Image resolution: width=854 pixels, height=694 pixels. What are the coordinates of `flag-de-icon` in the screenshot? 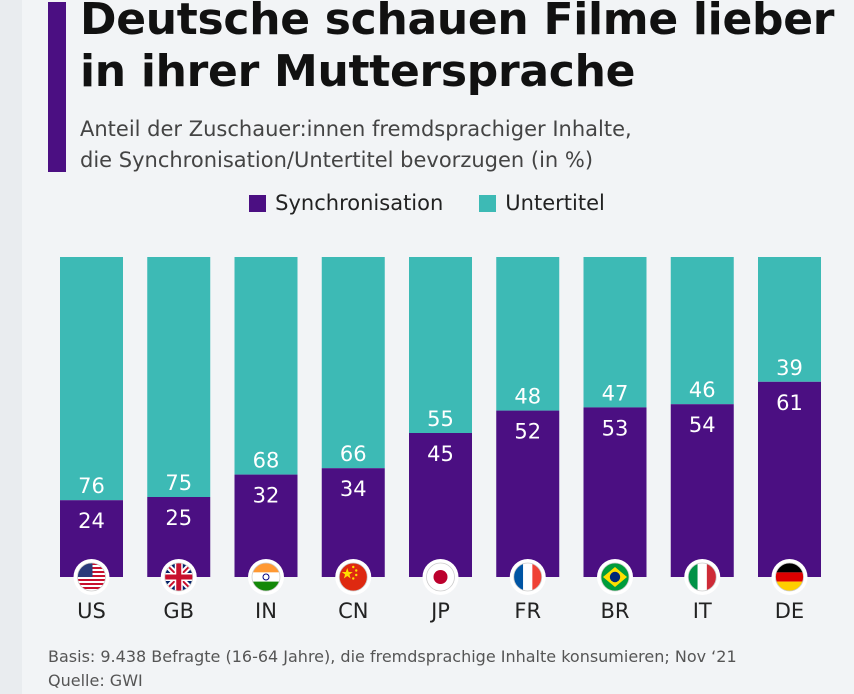 It's located at (789, 577).